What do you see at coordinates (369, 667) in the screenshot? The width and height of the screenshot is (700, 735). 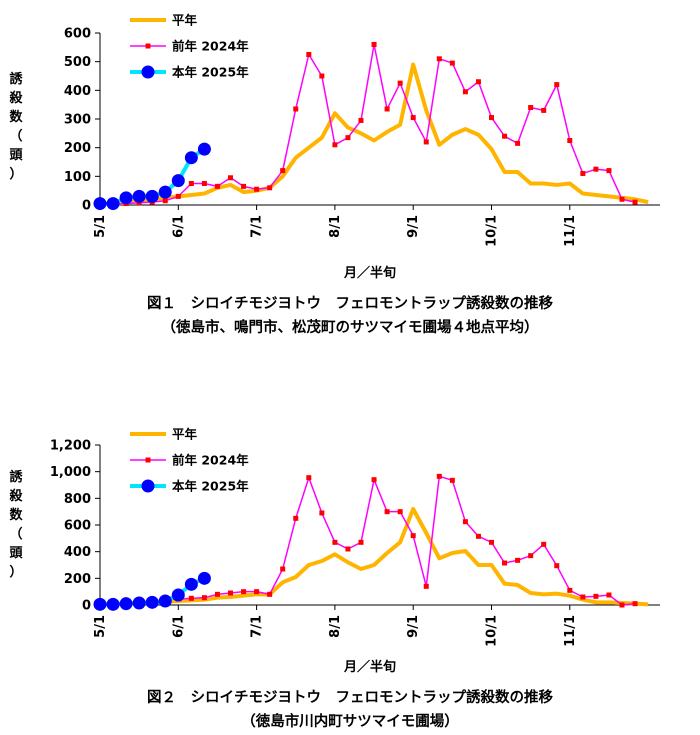 I see `chart-2-x-axis-title: 月／半旬` at bounding box center [369, 667].